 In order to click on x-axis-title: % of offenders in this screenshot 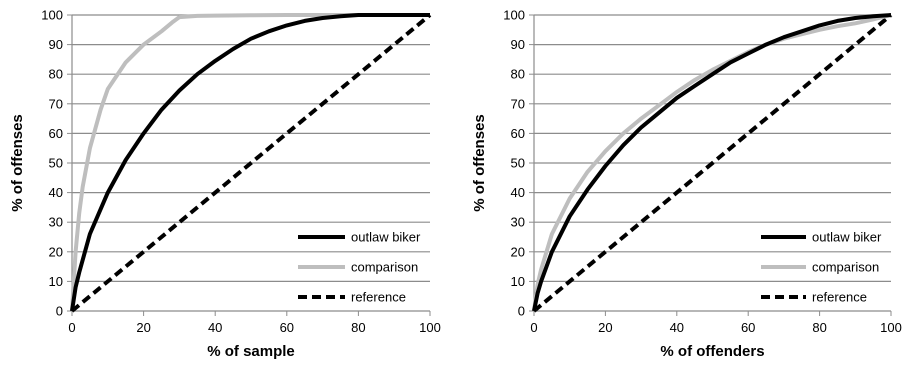, I will do `click(712, 351)`.